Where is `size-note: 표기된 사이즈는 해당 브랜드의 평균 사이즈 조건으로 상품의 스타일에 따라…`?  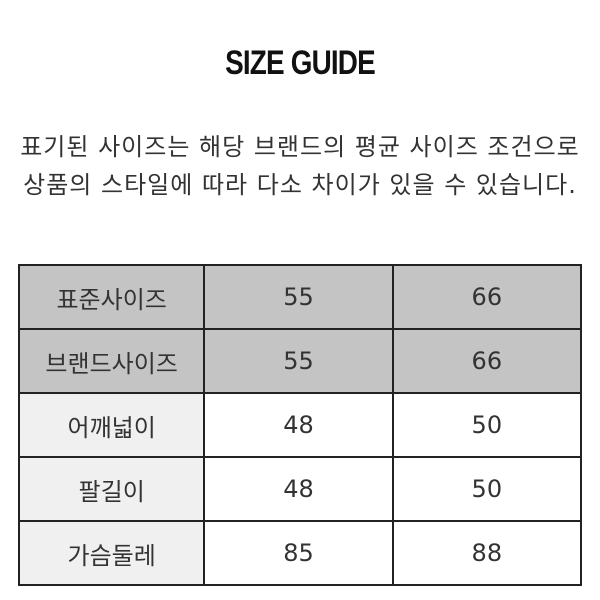
size-note: 표기된 사이즈는 해당 브랜드의 평균 사이즈 조건으로 상품의 스타일에 따라… is located at coordinates (300, 166).